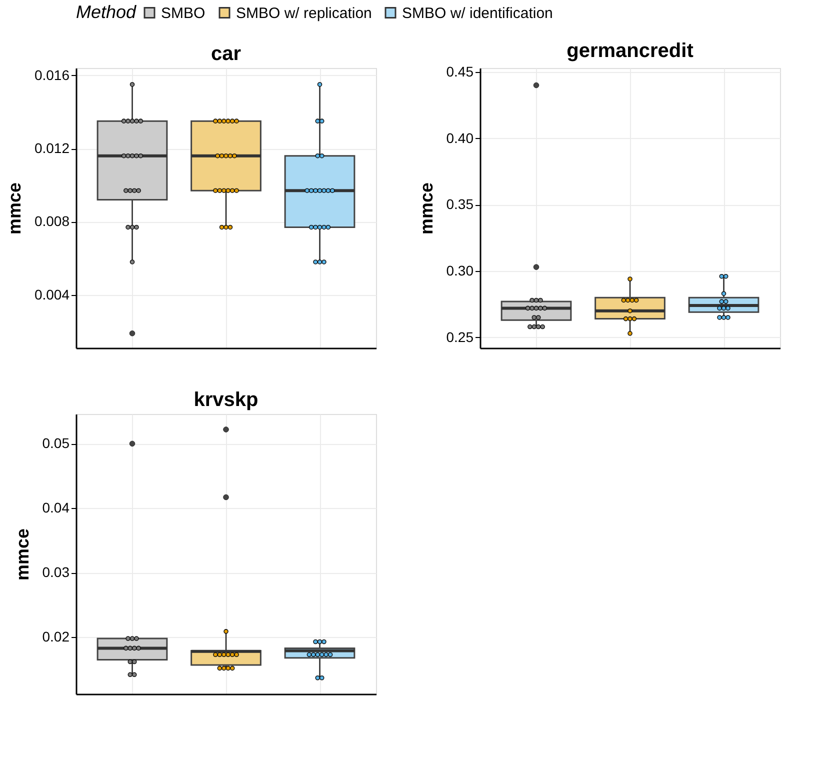  I want to click on y-tick-label: 0.016, so click(52, 74).